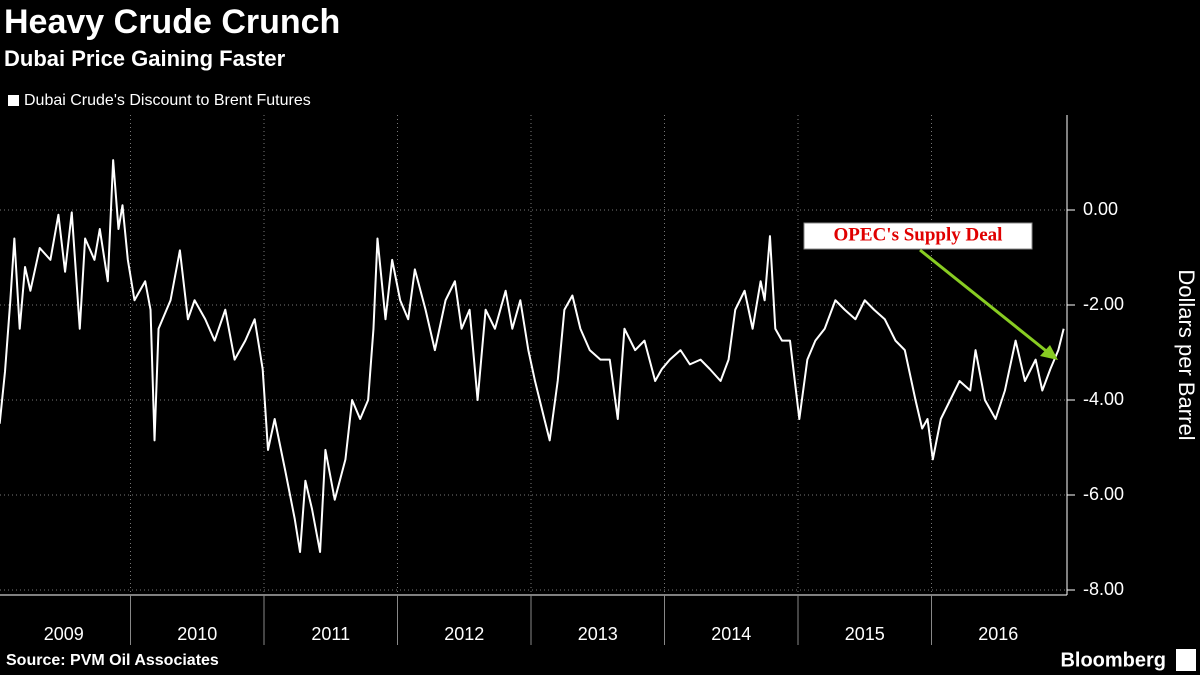 The height and width of the screenshot is (675, 1200). Describe the element at coordinates (731, 634) in the screenshot. I see `x-tick-label: 2014` at that location.